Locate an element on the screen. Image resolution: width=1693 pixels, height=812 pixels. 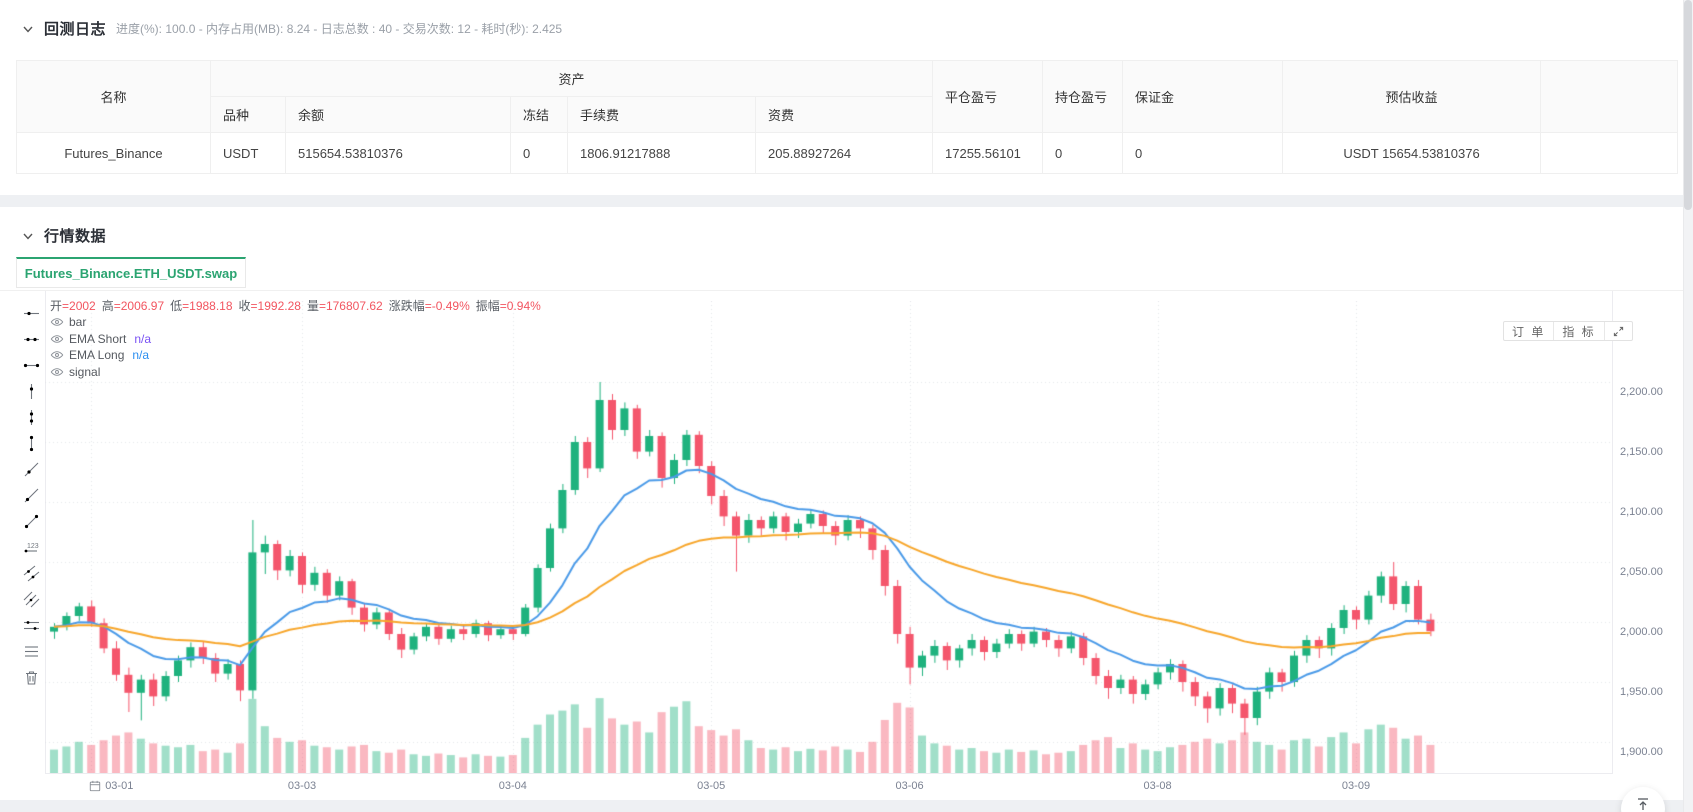
cell-closed-pnl: 17255.56101 is located at coordinates (987, 153).